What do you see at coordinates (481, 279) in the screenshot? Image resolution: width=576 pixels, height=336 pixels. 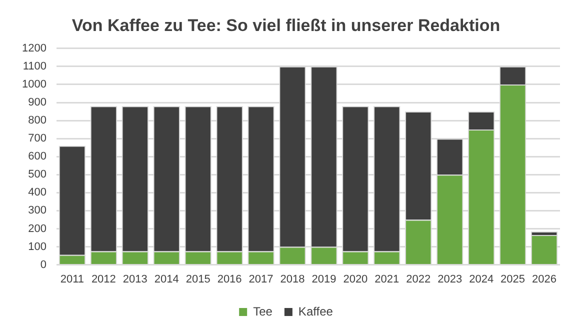 I see `x-tick-label: 2024` at bounding box center [481, 279].